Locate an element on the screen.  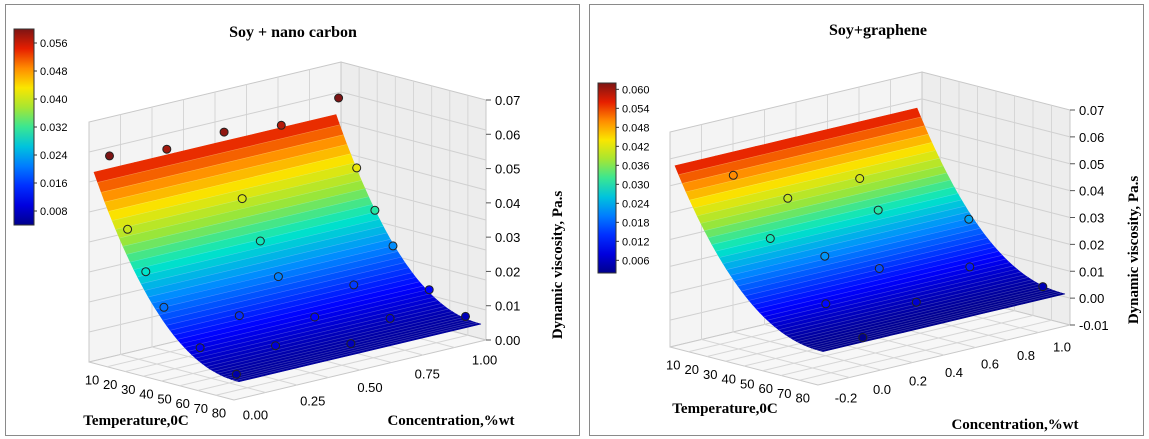
y-tick-label: 0.4 is located at coordinates (954, 372).